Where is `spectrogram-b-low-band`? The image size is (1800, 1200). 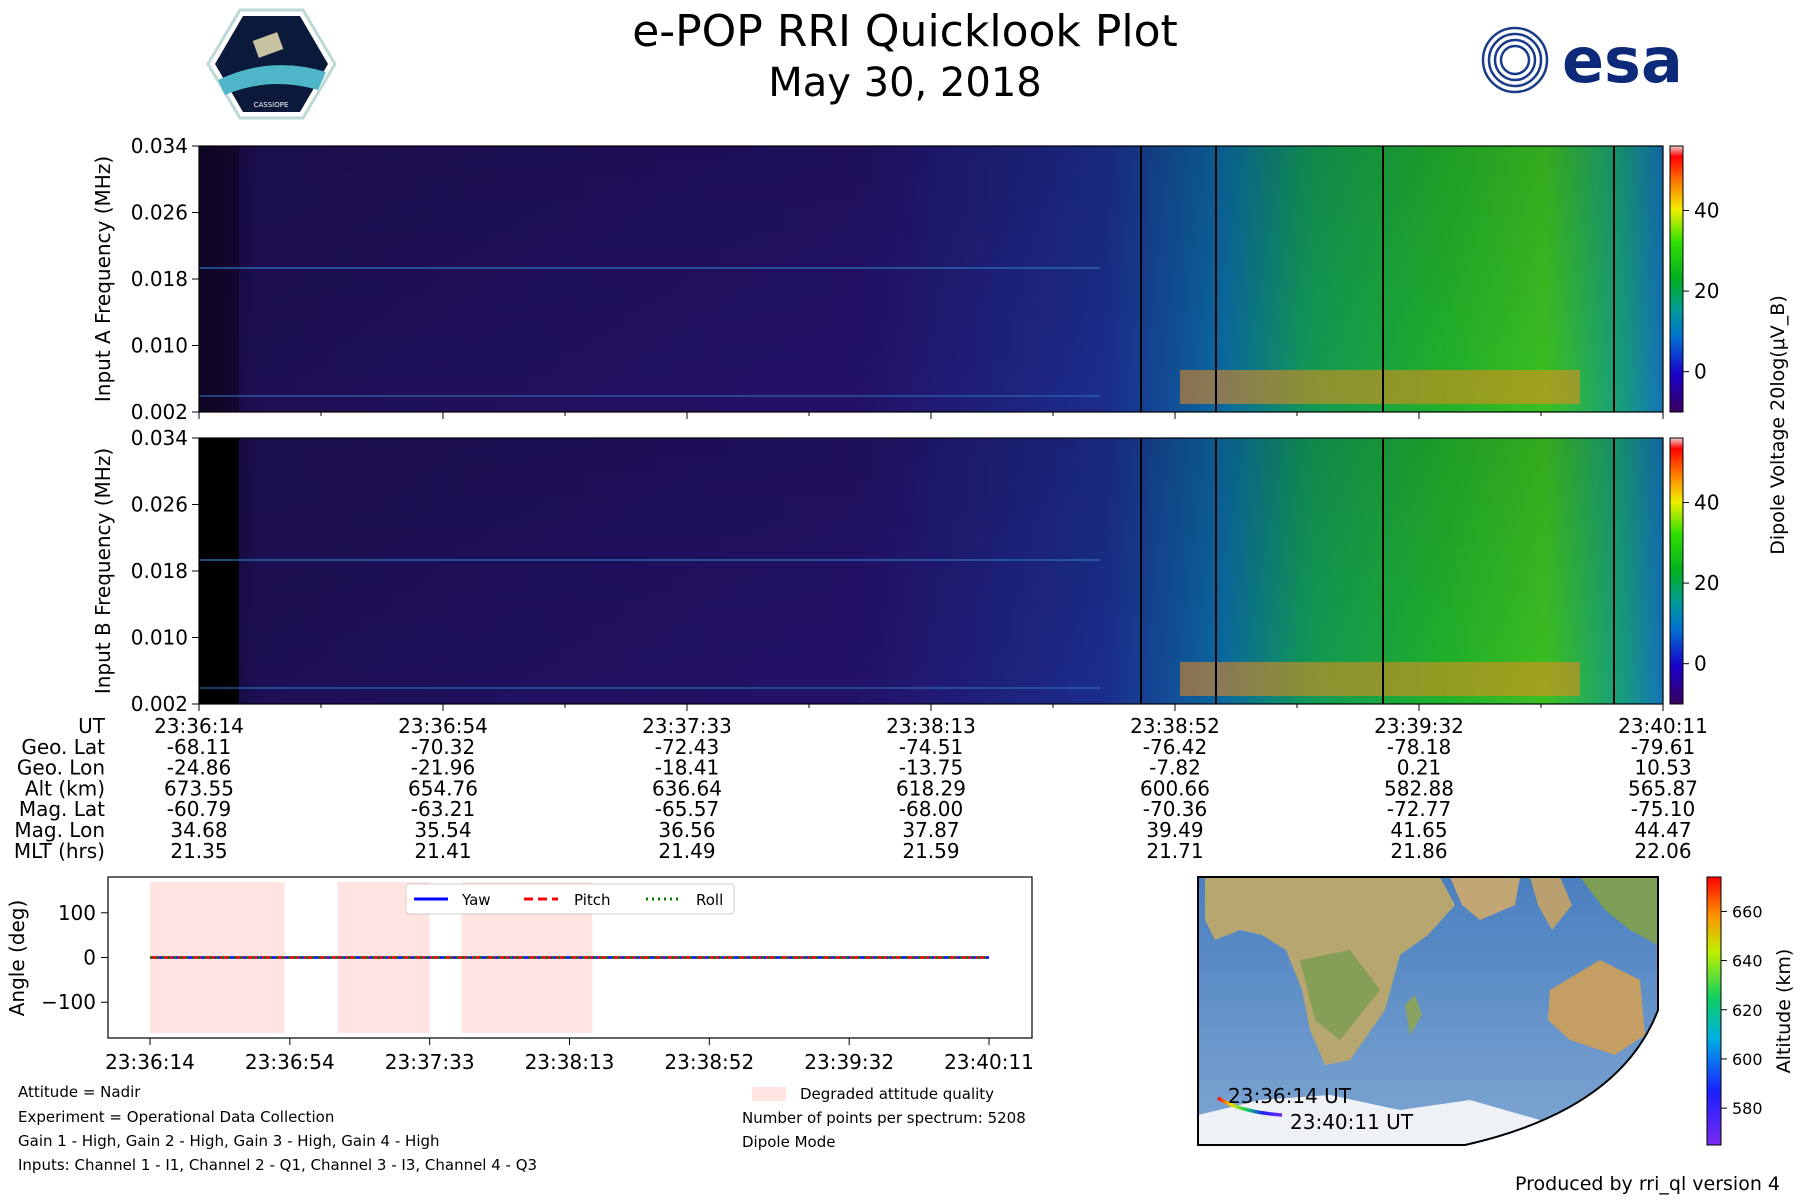
spectrogram-b-low-band is located at coordinates (1380, 679).